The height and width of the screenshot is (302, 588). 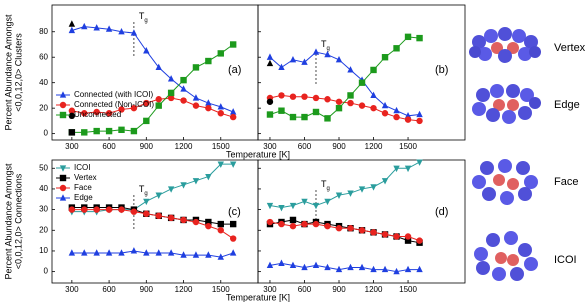 I want to click on series-line, so click(x=152, y=69).